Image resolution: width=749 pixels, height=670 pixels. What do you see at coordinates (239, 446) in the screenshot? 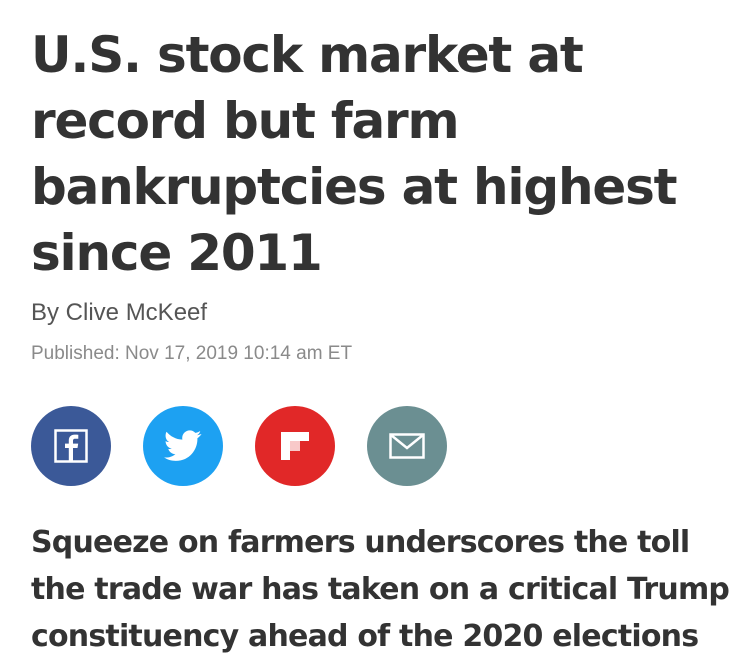
I see `share-buttons` at bounding box center [239, 446].